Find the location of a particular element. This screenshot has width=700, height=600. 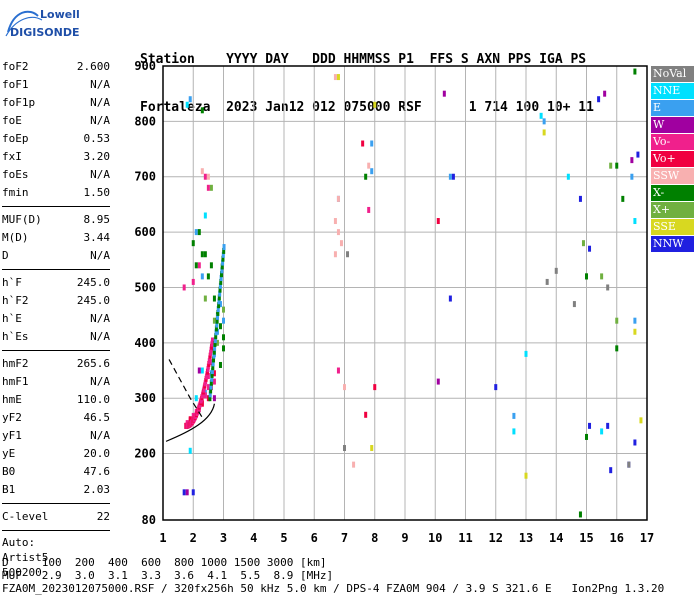

x-tick-label: 11 is located at coordinates (465, 538).